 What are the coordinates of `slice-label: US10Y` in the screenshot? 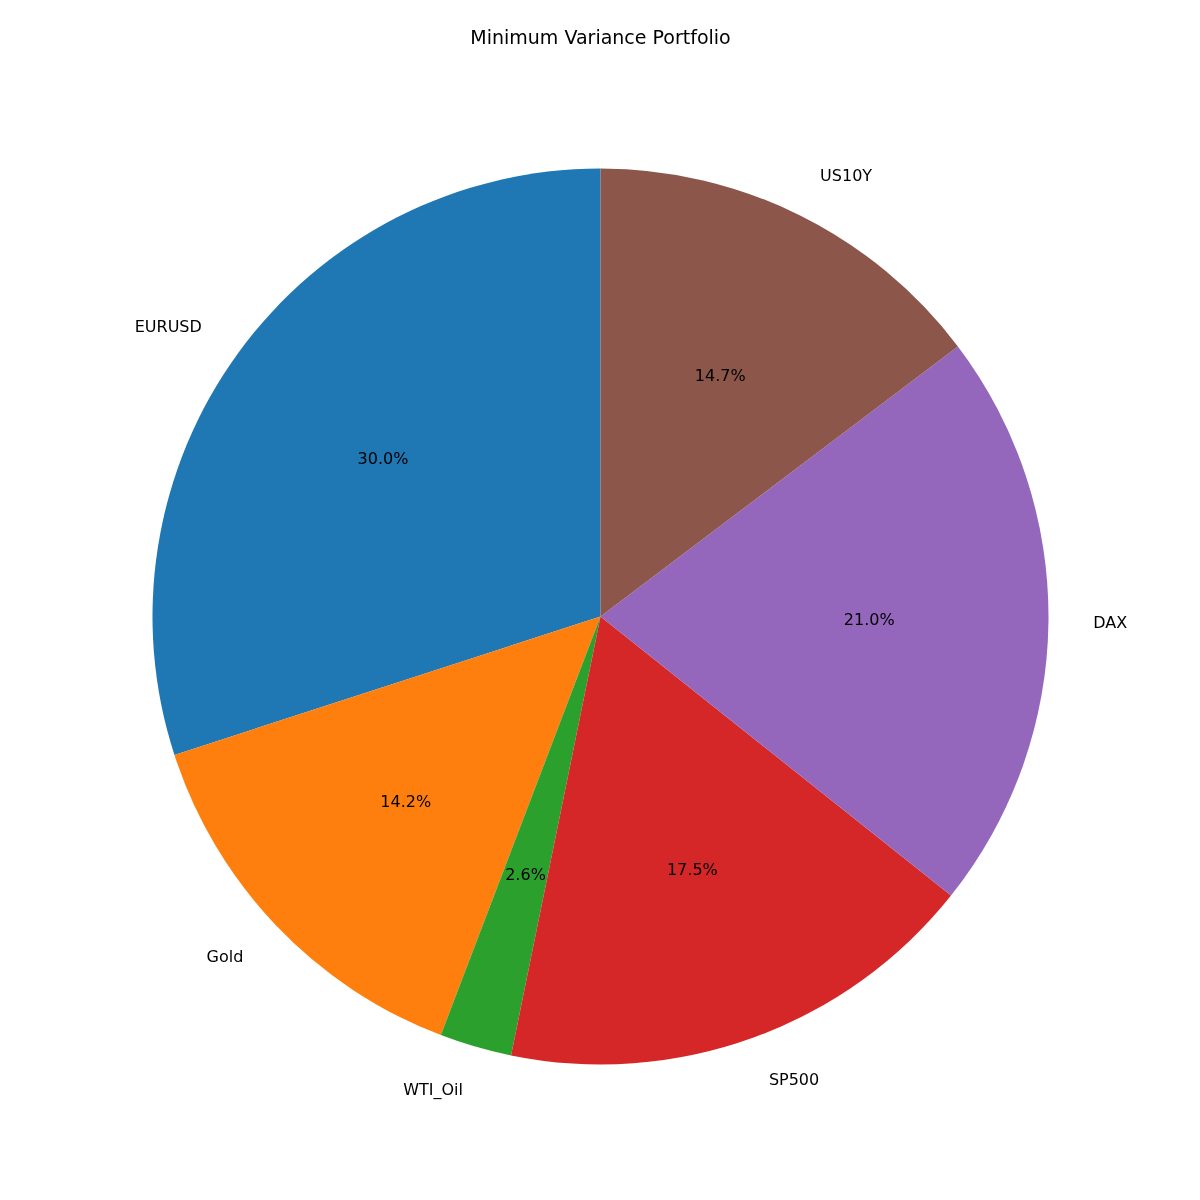 It's located at (846, 175).